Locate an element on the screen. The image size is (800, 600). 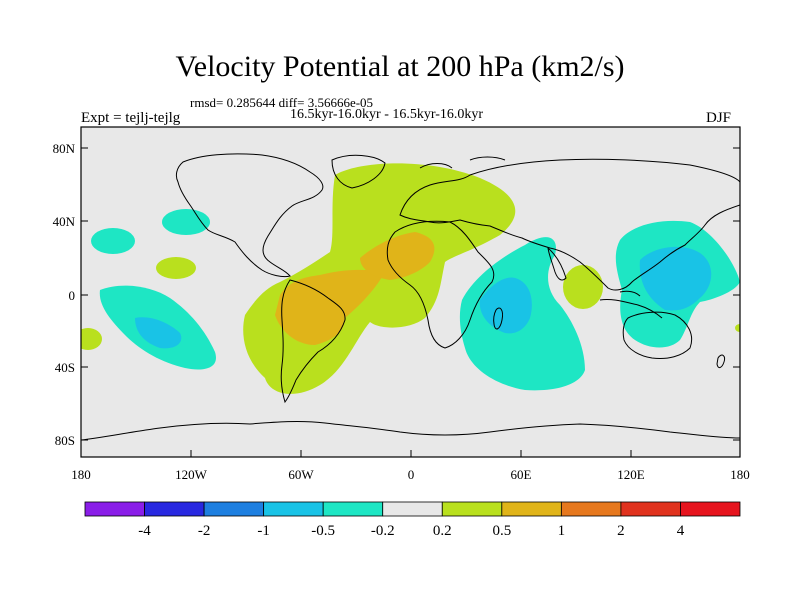
coastline-madagascar is located at coordinates (498, 318).